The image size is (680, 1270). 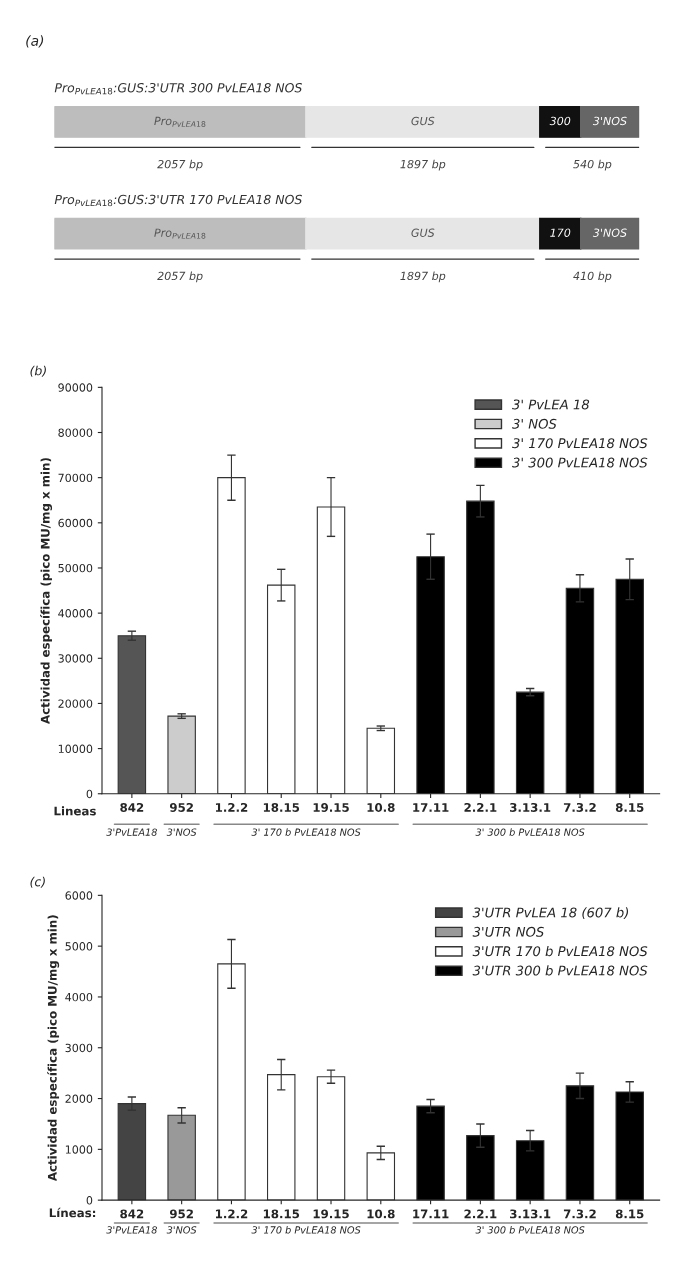 What do you see at coordinates (75, 432) in the screenshot?
I see `y-tick-label: 80000` at bounding box center [75, 432].